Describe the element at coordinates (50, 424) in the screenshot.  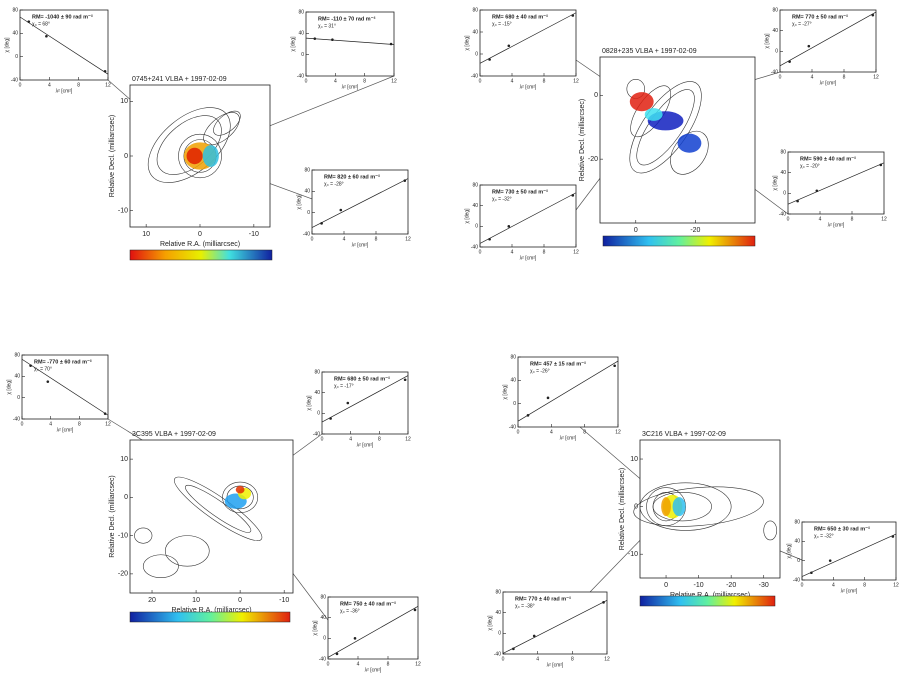
I see `x-tick-label: 4` at that location.